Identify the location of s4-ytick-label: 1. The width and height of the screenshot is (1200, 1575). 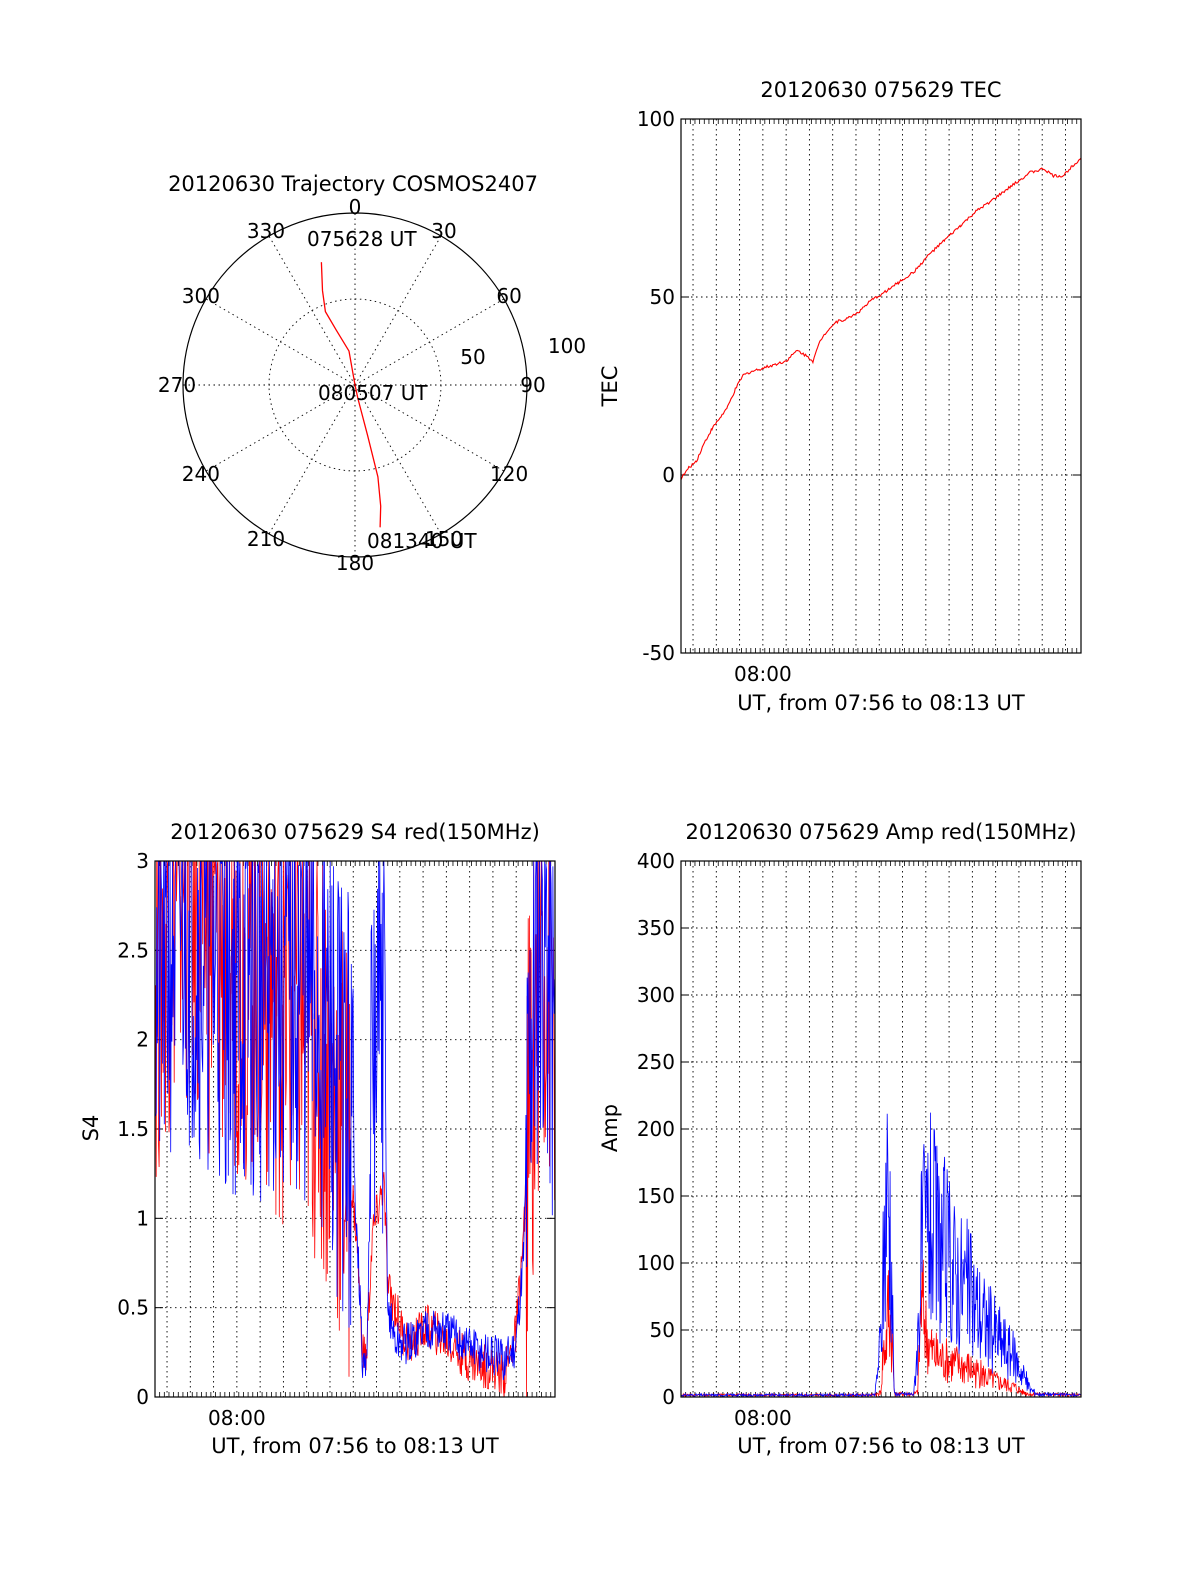
(142, 1218).